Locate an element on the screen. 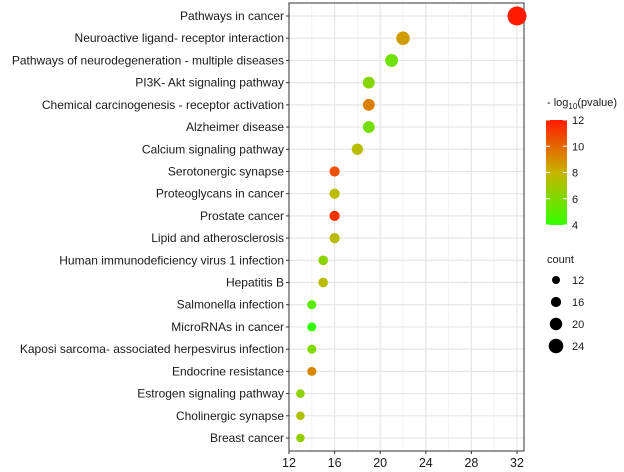  size-legend-label: 24 is located at coordinates (578, 347).